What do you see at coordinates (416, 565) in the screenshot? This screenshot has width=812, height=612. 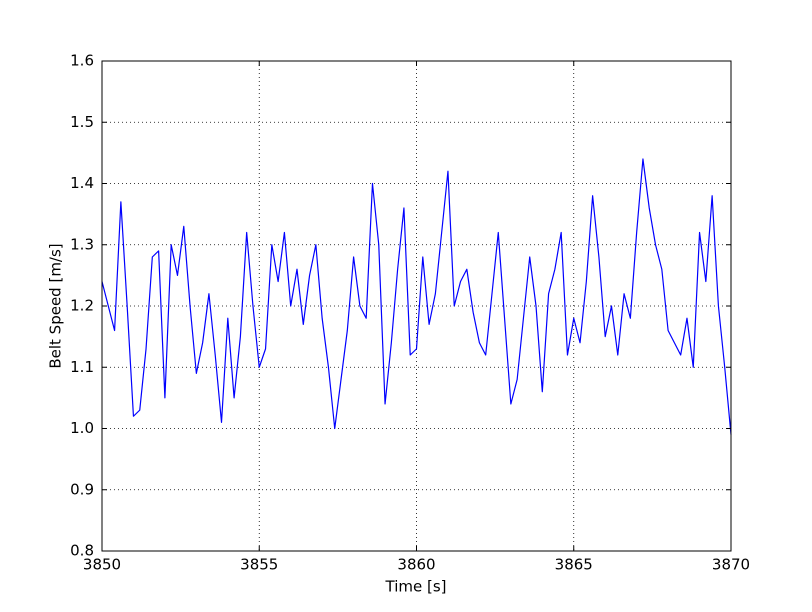 I see `x-tick-label: 3860` at bounding box center [416, 565].